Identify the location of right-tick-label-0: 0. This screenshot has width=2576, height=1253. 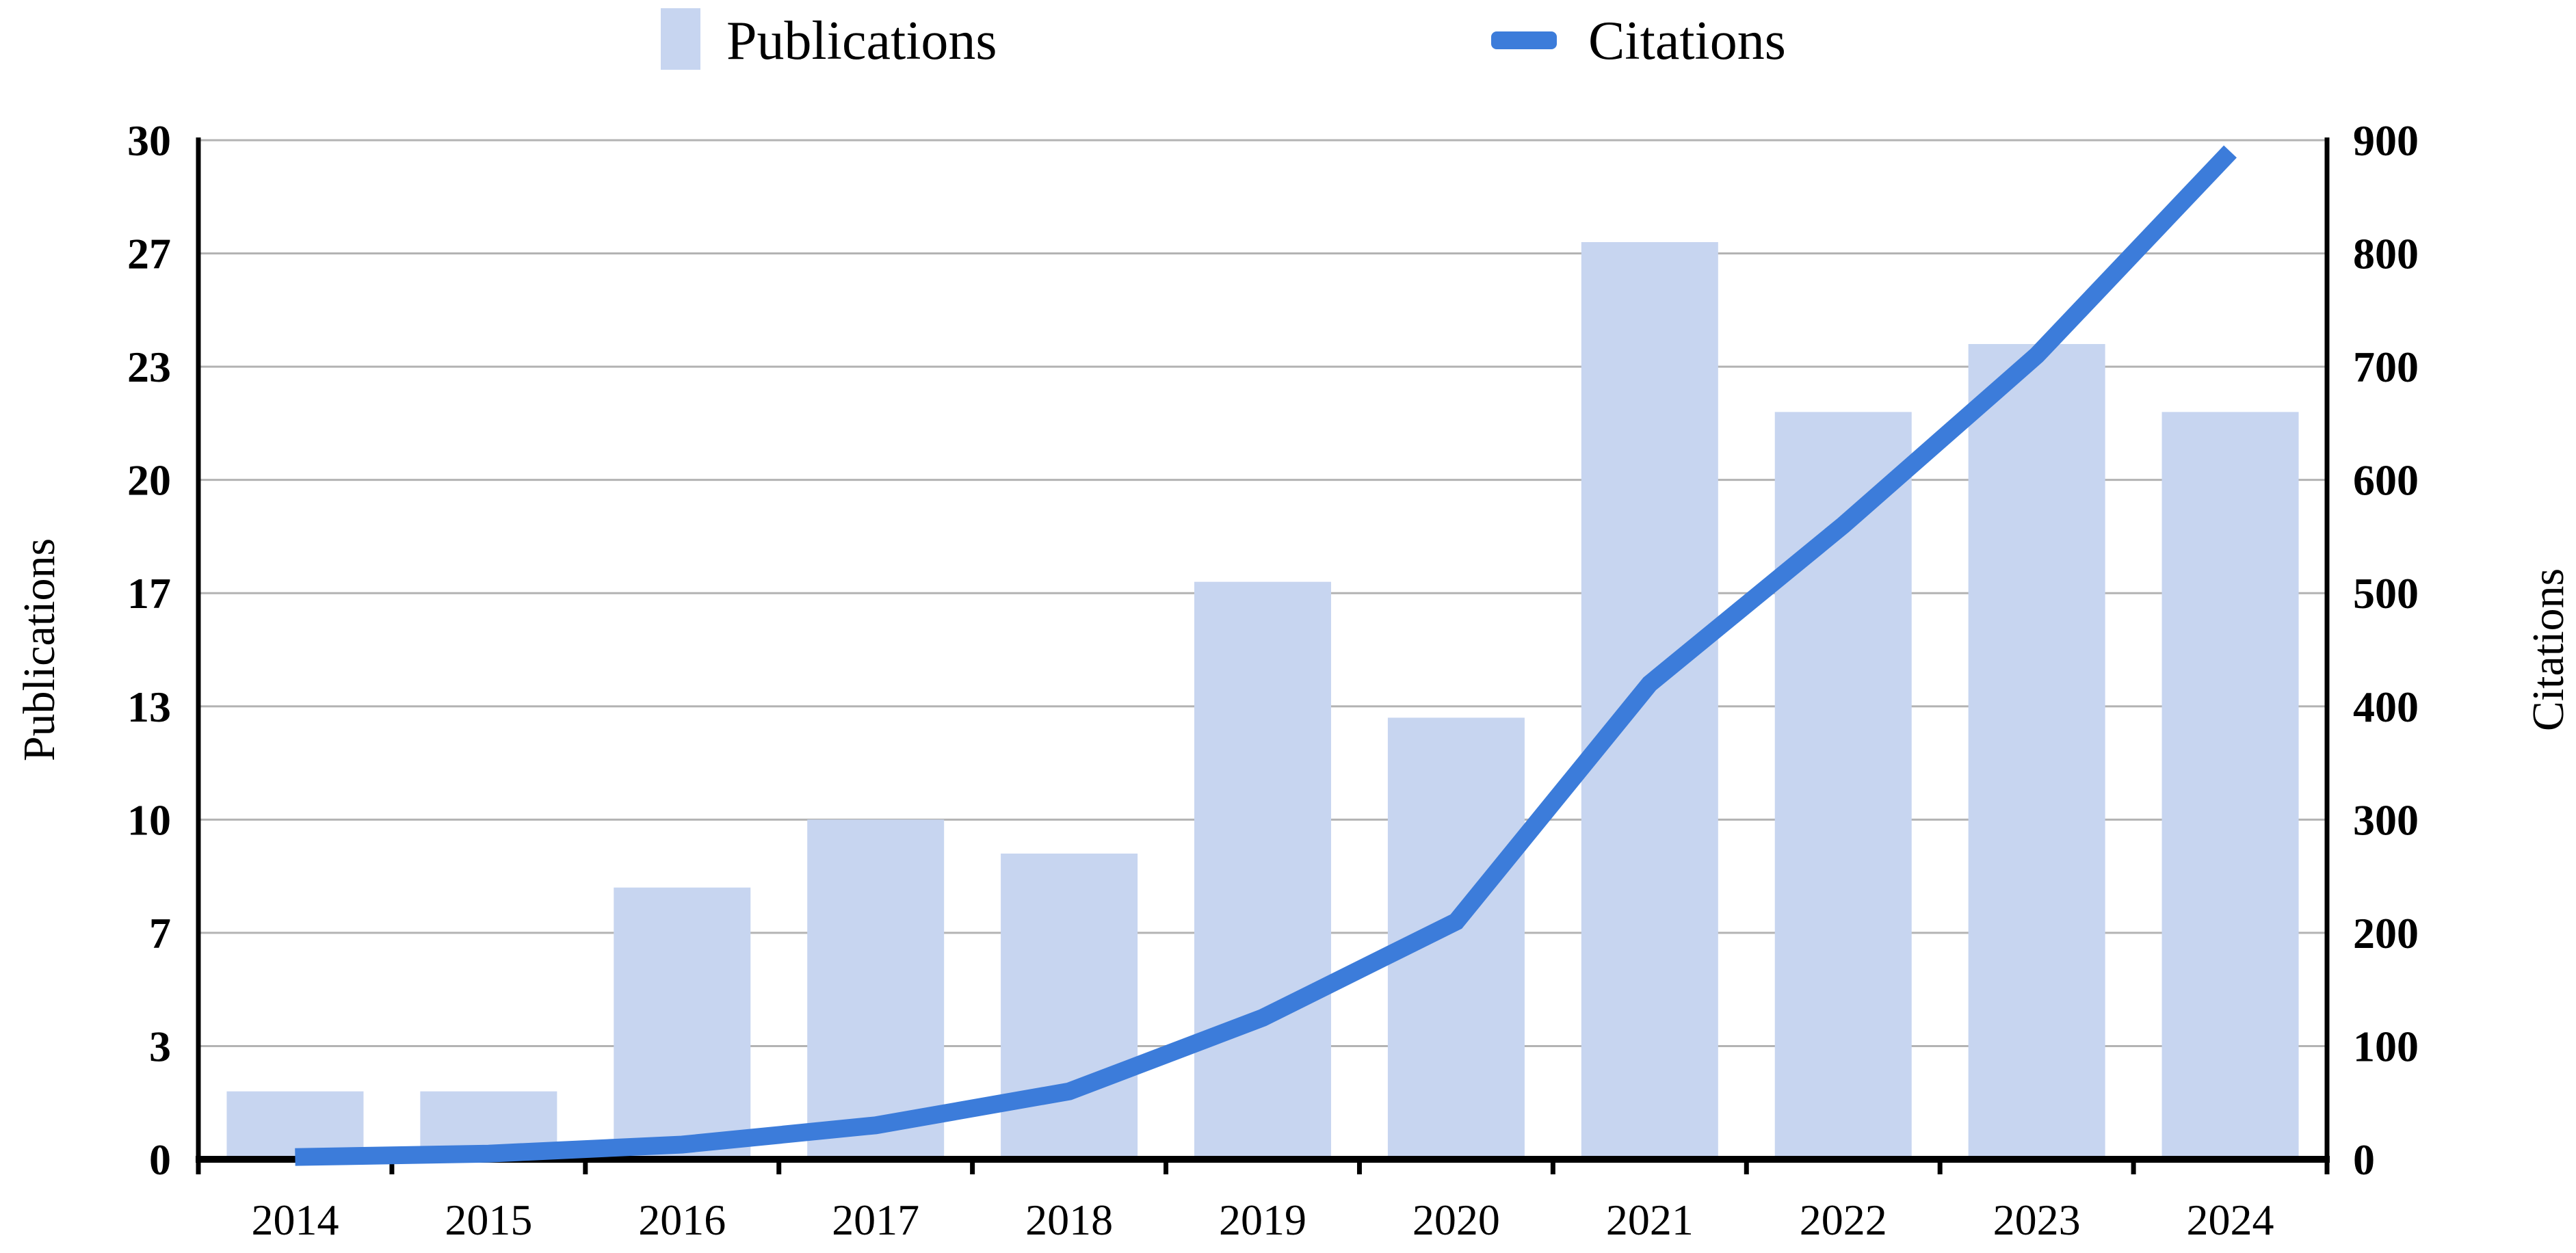
(2364, 1159).